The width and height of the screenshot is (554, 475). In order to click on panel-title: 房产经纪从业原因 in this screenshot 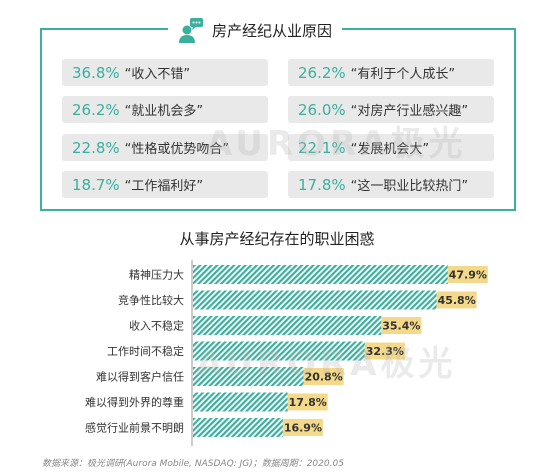, I will do `click(272, 30)`.